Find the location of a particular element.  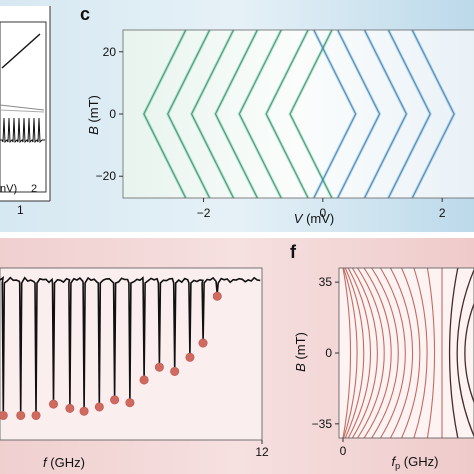

panel-c-y-axis-label-symbol: B is located at coordinates (93, 130).